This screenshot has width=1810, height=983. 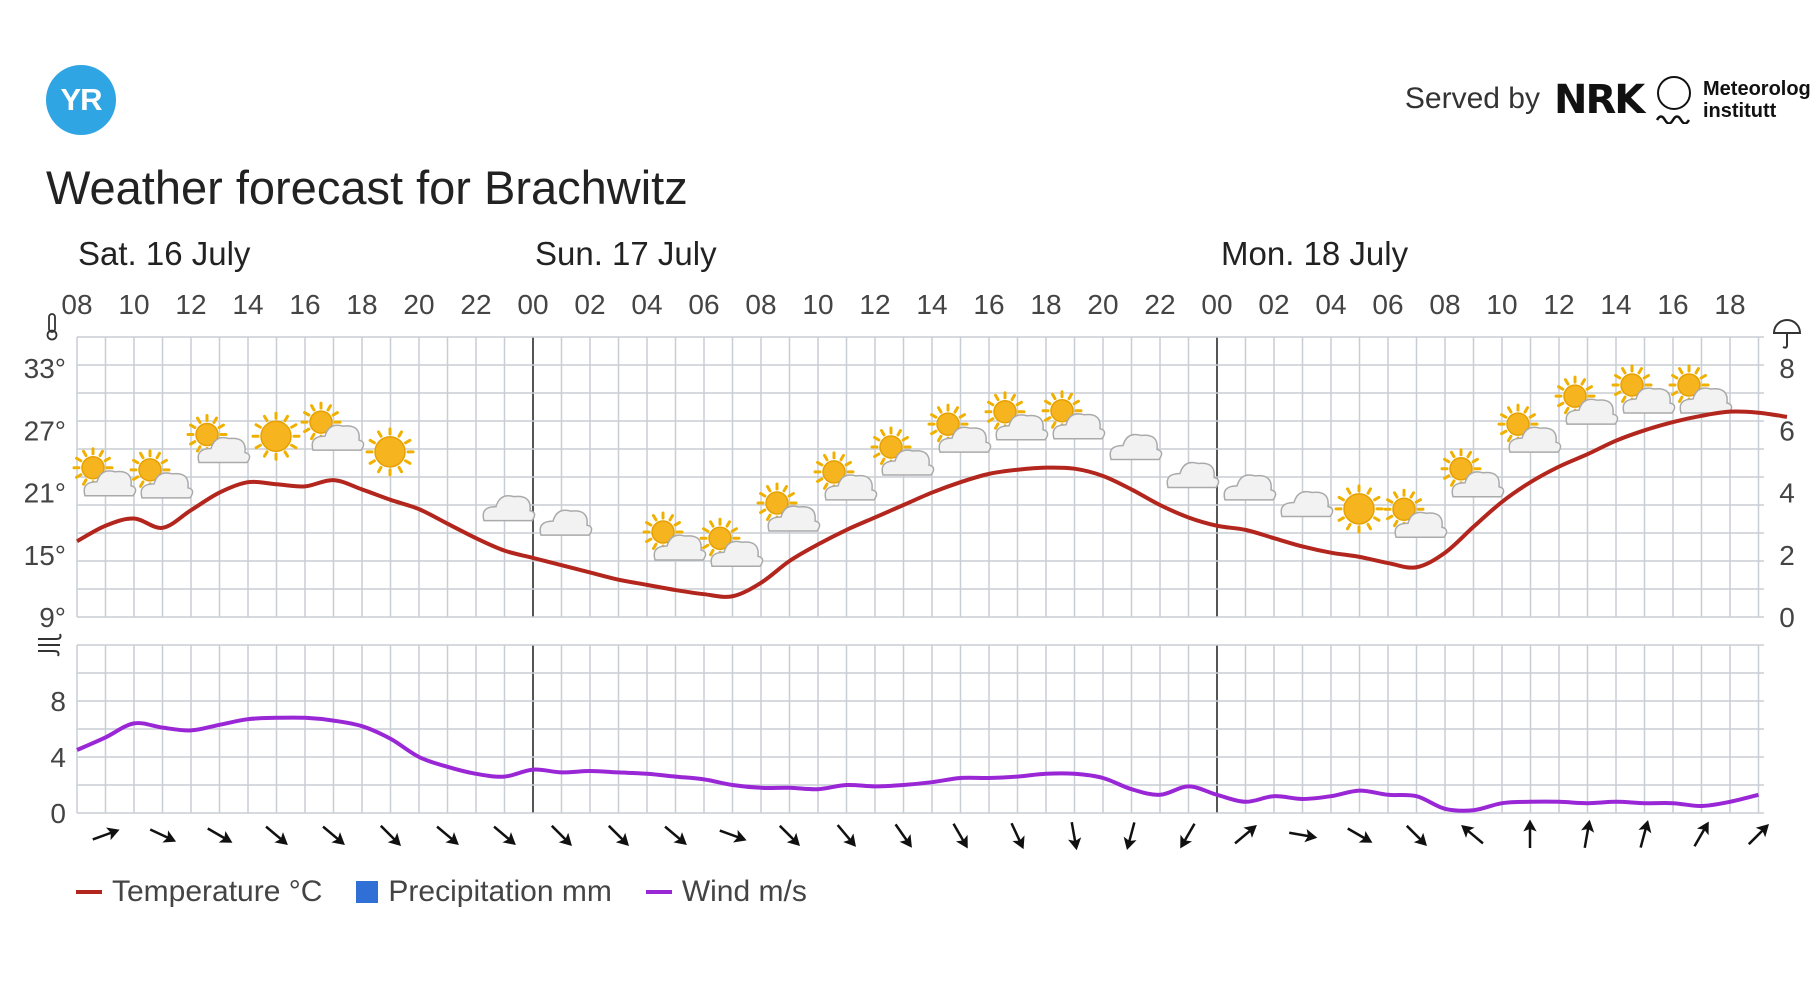 I want to click on hour-label: 06, so click(x=703, y=304).